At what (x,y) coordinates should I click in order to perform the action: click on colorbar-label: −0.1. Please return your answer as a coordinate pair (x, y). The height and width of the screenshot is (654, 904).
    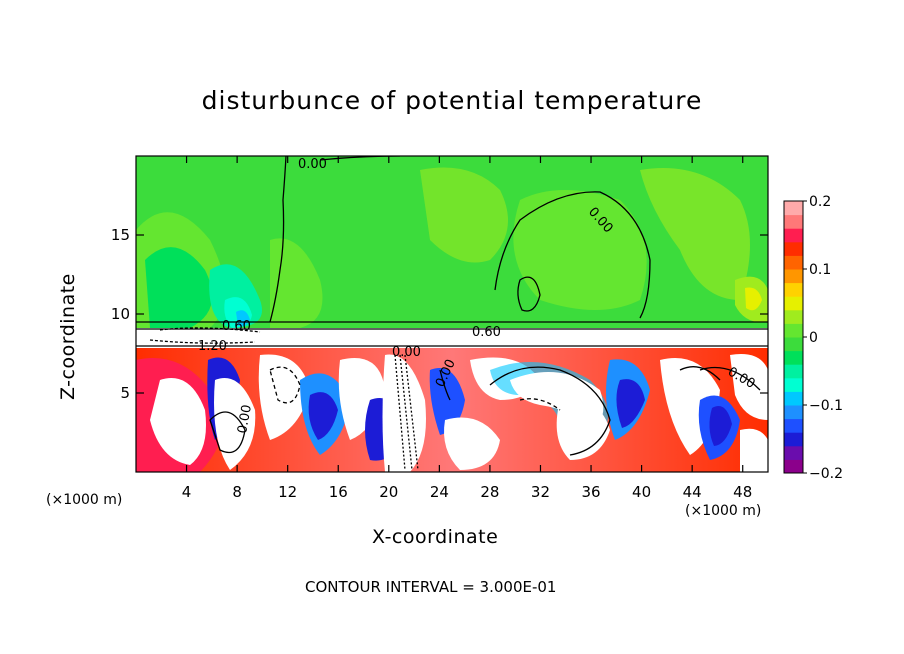
    Looking at the image, I should click on (826, 406).